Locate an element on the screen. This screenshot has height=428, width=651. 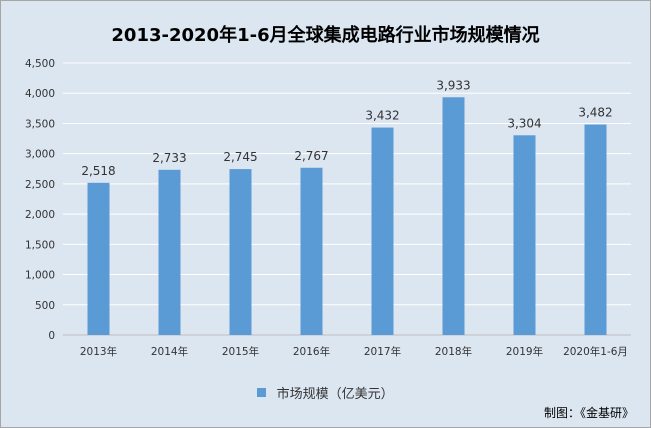
data-label: 3,933 is located at coordinates (453, 85).